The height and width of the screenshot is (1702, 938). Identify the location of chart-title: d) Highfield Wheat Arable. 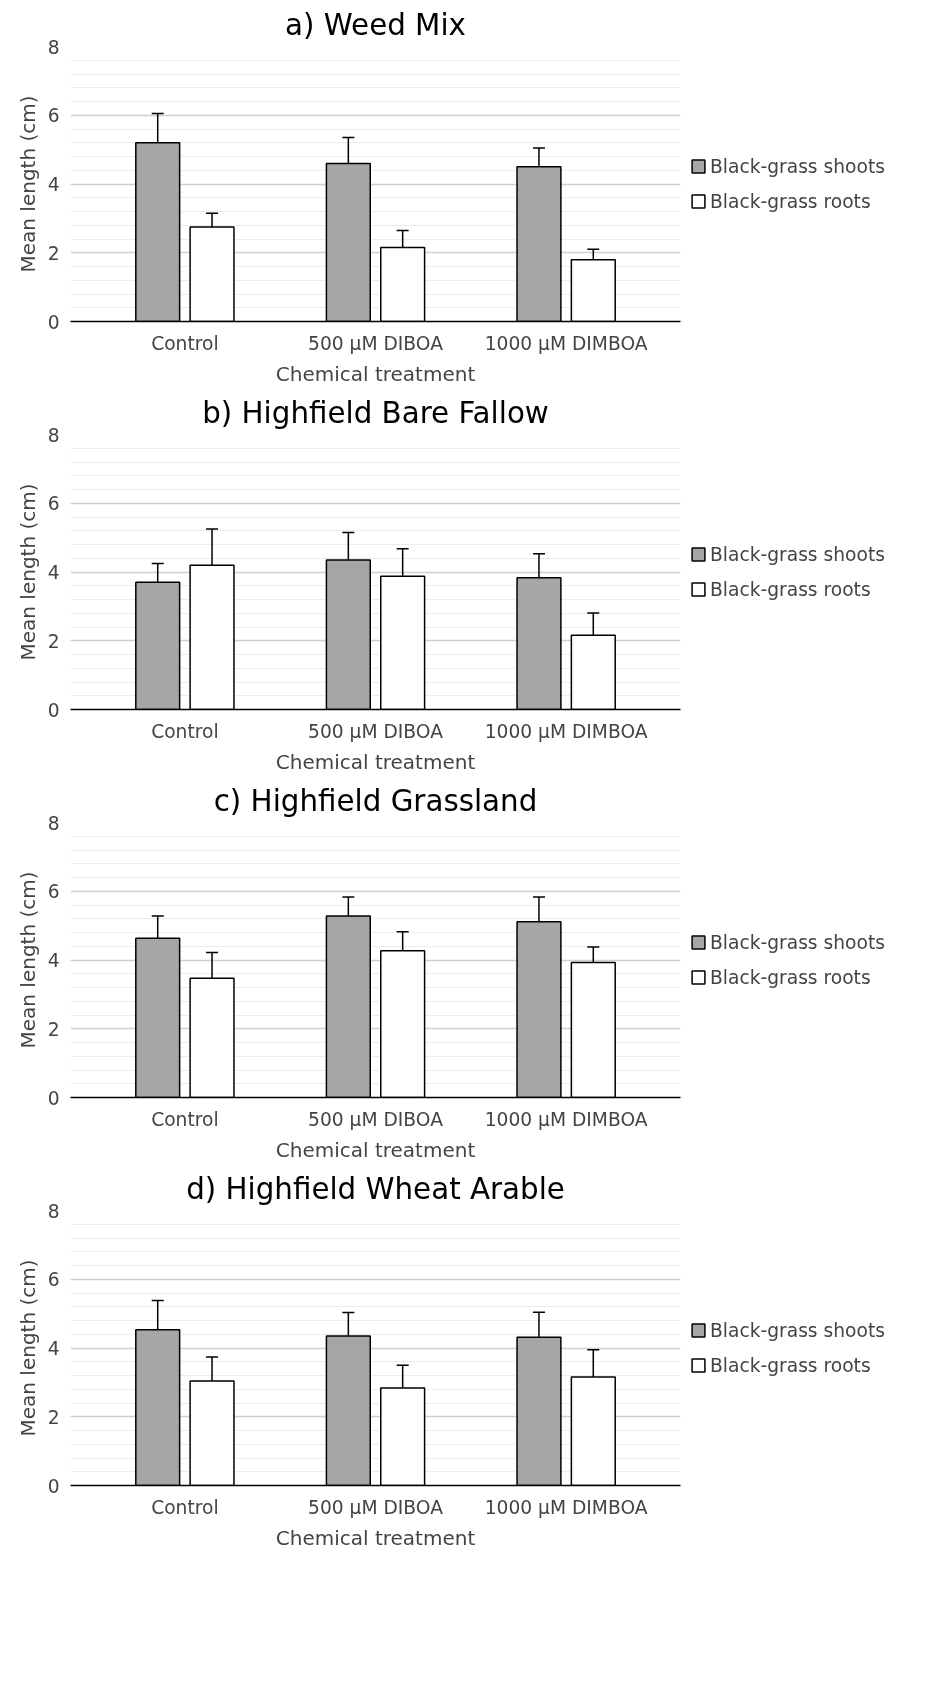
(375, 1188).